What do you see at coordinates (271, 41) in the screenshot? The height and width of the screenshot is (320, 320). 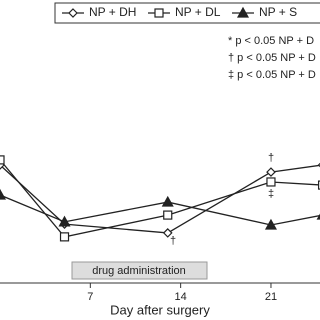 I see `annotation: * p < 0.05 NP + D` at bounding box center [271, 41].